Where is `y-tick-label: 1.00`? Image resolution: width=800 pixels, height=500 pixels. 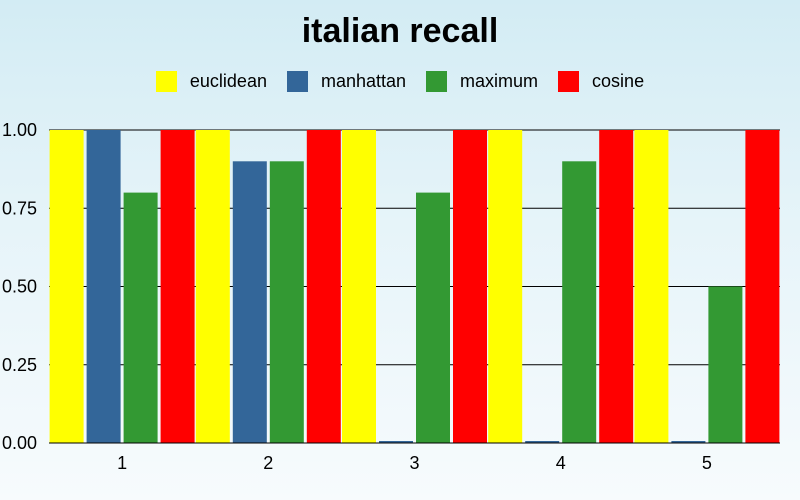 y-tick-label: 1.00 is located at coordinates (19, 130).